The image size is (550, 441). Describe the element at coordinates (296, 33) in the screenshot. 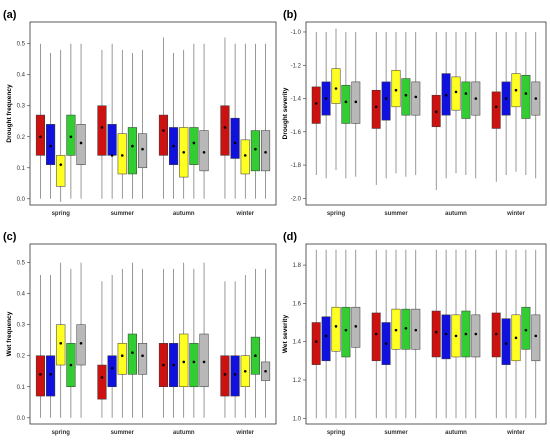

I see `y-tick-label: -1.0` at that location.